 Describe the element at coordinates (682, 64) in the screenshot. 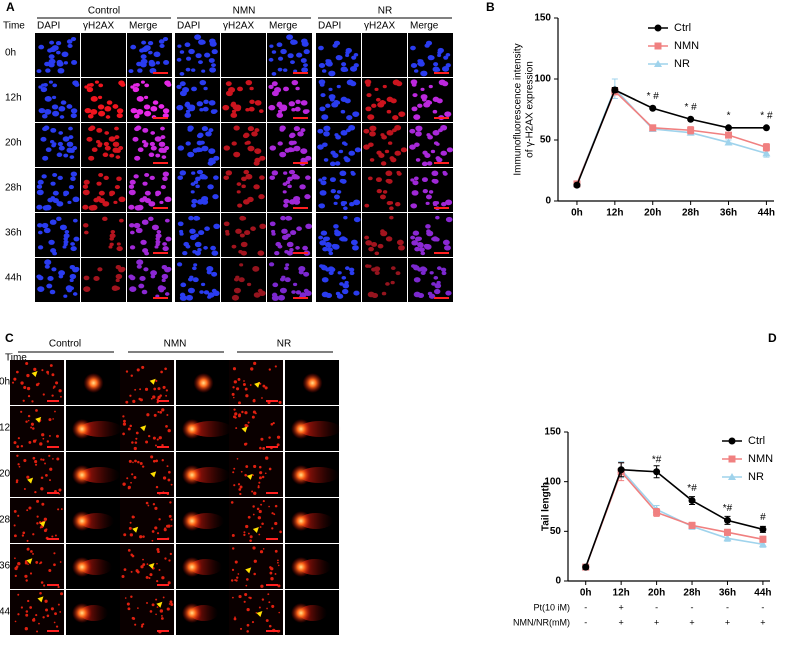

I see `legend-label: NR` at that location.